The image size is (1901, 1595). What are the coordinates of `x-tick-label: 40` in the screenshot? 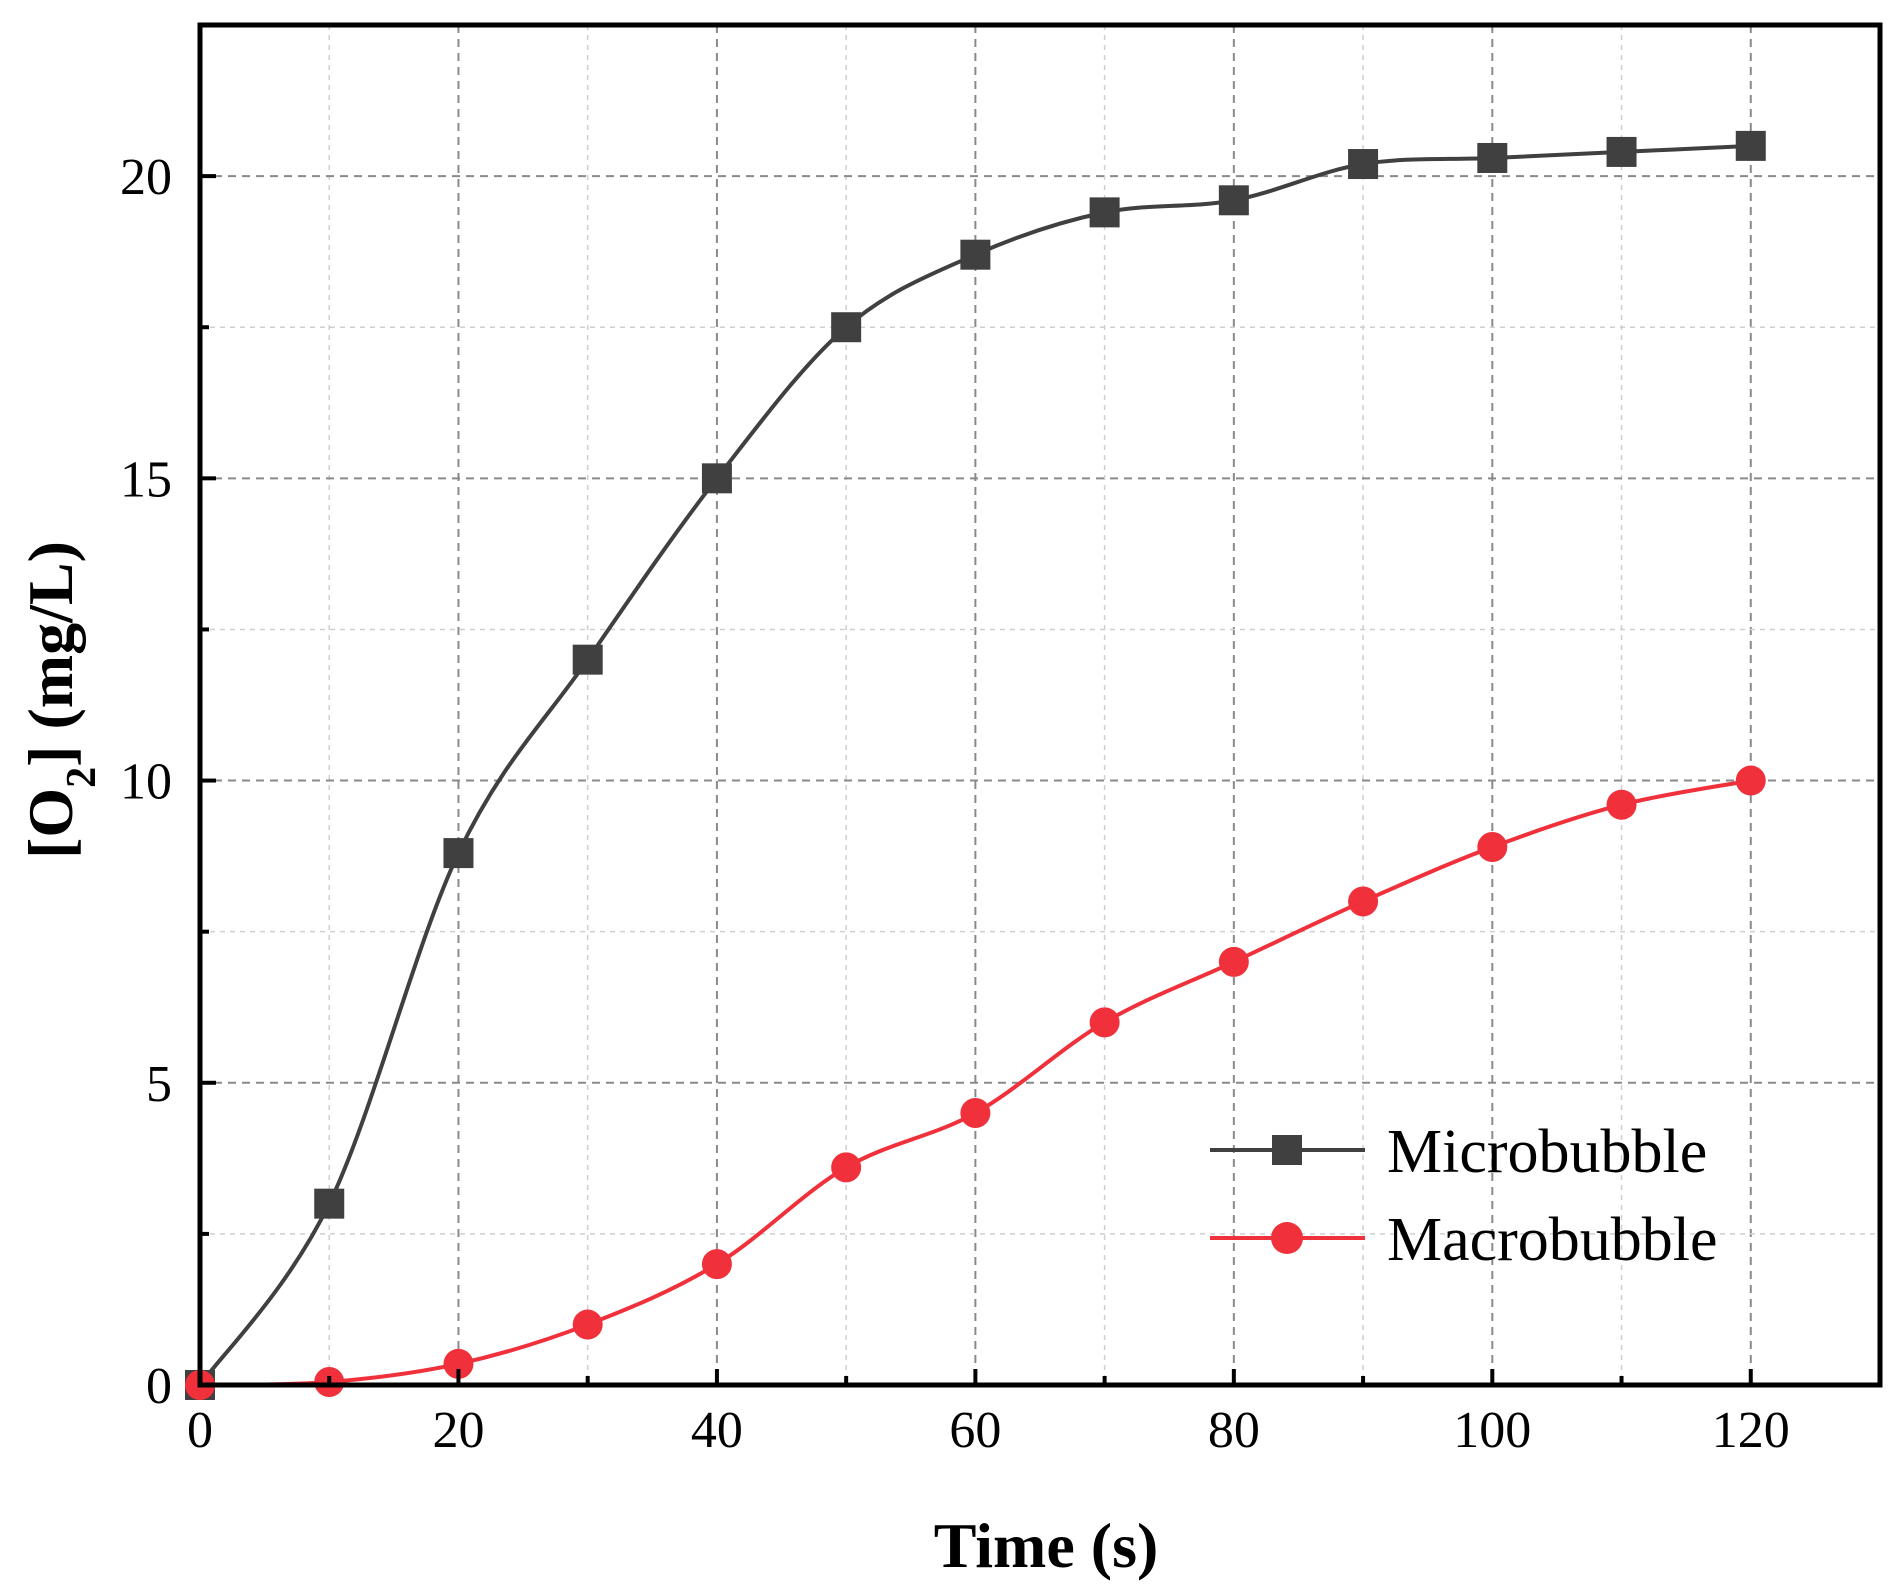 It's located at (717, 1430).